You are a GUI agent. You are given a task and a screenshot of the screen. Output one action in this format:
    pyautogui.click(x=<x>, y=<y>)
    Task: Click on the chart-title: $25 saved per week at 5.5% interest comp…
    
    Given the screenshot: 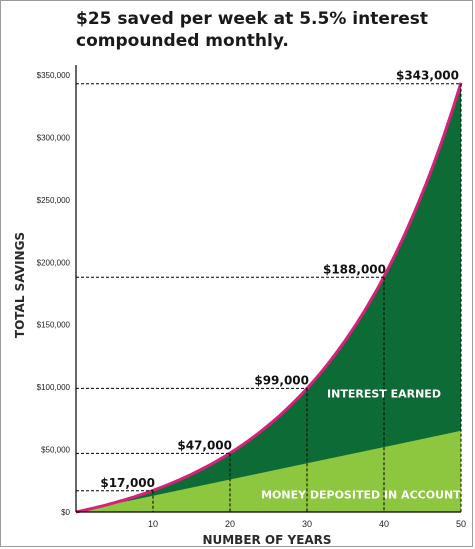 What is the action you would take?
    pyautogui.click(x=252, y=30)
    